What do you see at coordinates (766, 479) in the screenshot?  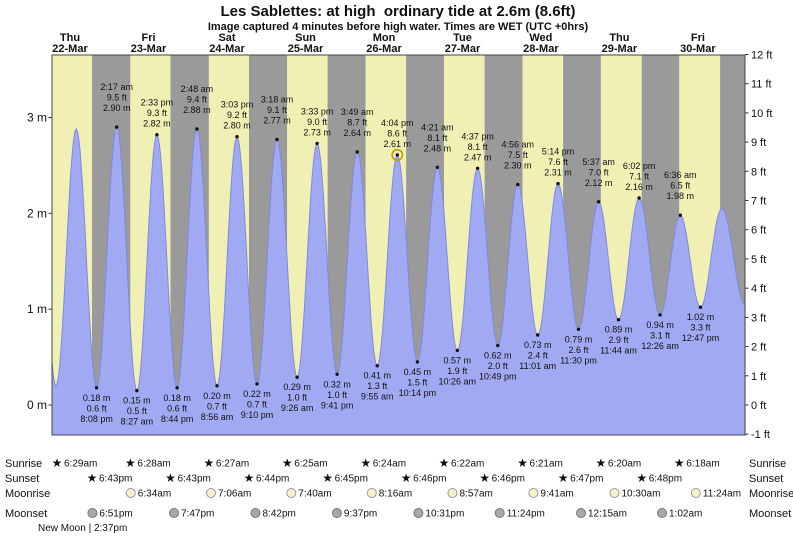 I see `sunset-row-label-right: Sunset` at bounding box center [766, 479].